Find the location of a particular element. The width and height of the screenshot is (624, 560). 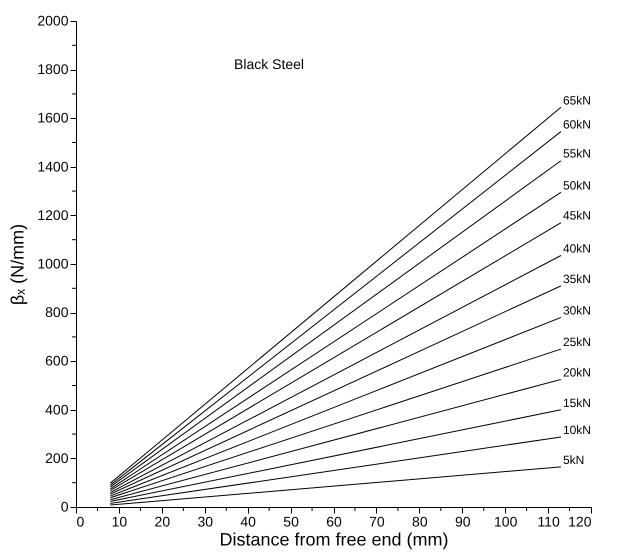

y-tick-label: 600 is located at coordinates (57, 360).